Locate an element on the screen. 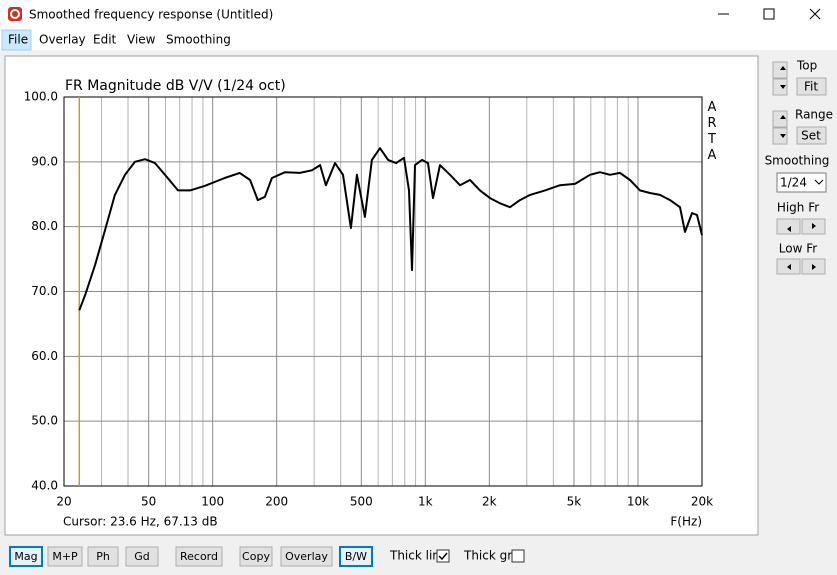 The width and height of the screenshot is (837, 575). watermark: ARTA is located at coordinates (712, 132).